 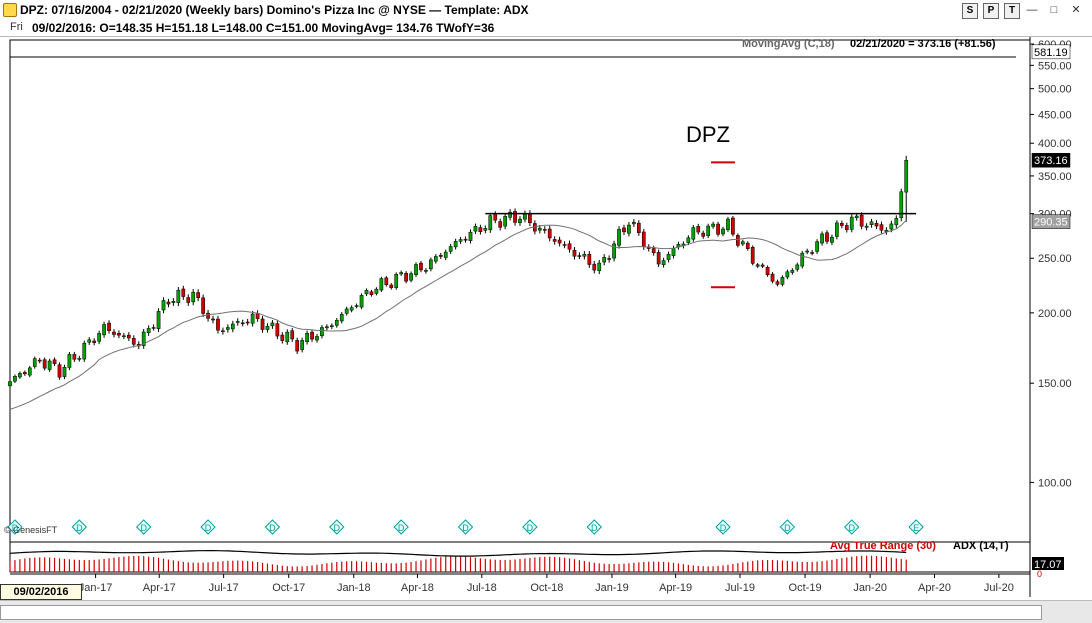 I want to click on minimize-icon: —, so click(x=1032, y=10).